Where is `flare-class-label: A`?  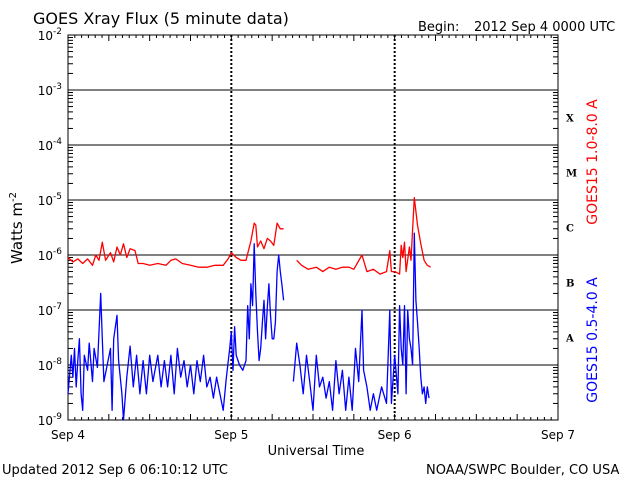 flare-class-label: A is located at coordinates (569, 339).